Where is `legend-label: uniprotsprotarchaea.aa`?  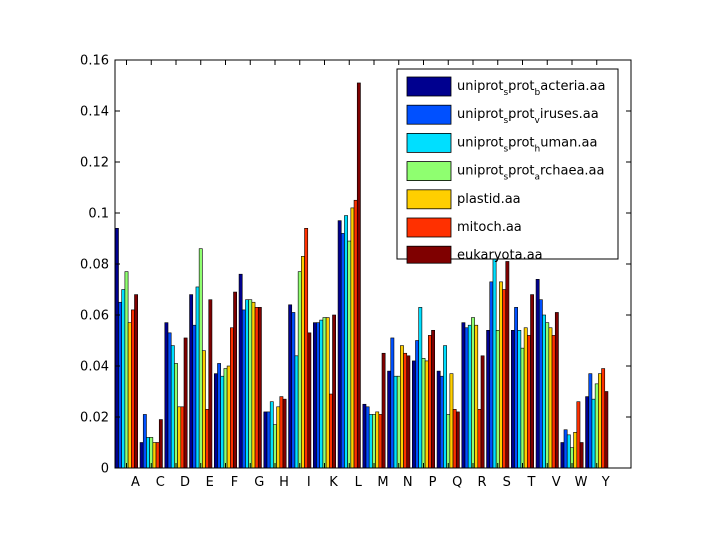 legend-label: uniprotsprotarchaea.aa is located at coordinates (531, 173).